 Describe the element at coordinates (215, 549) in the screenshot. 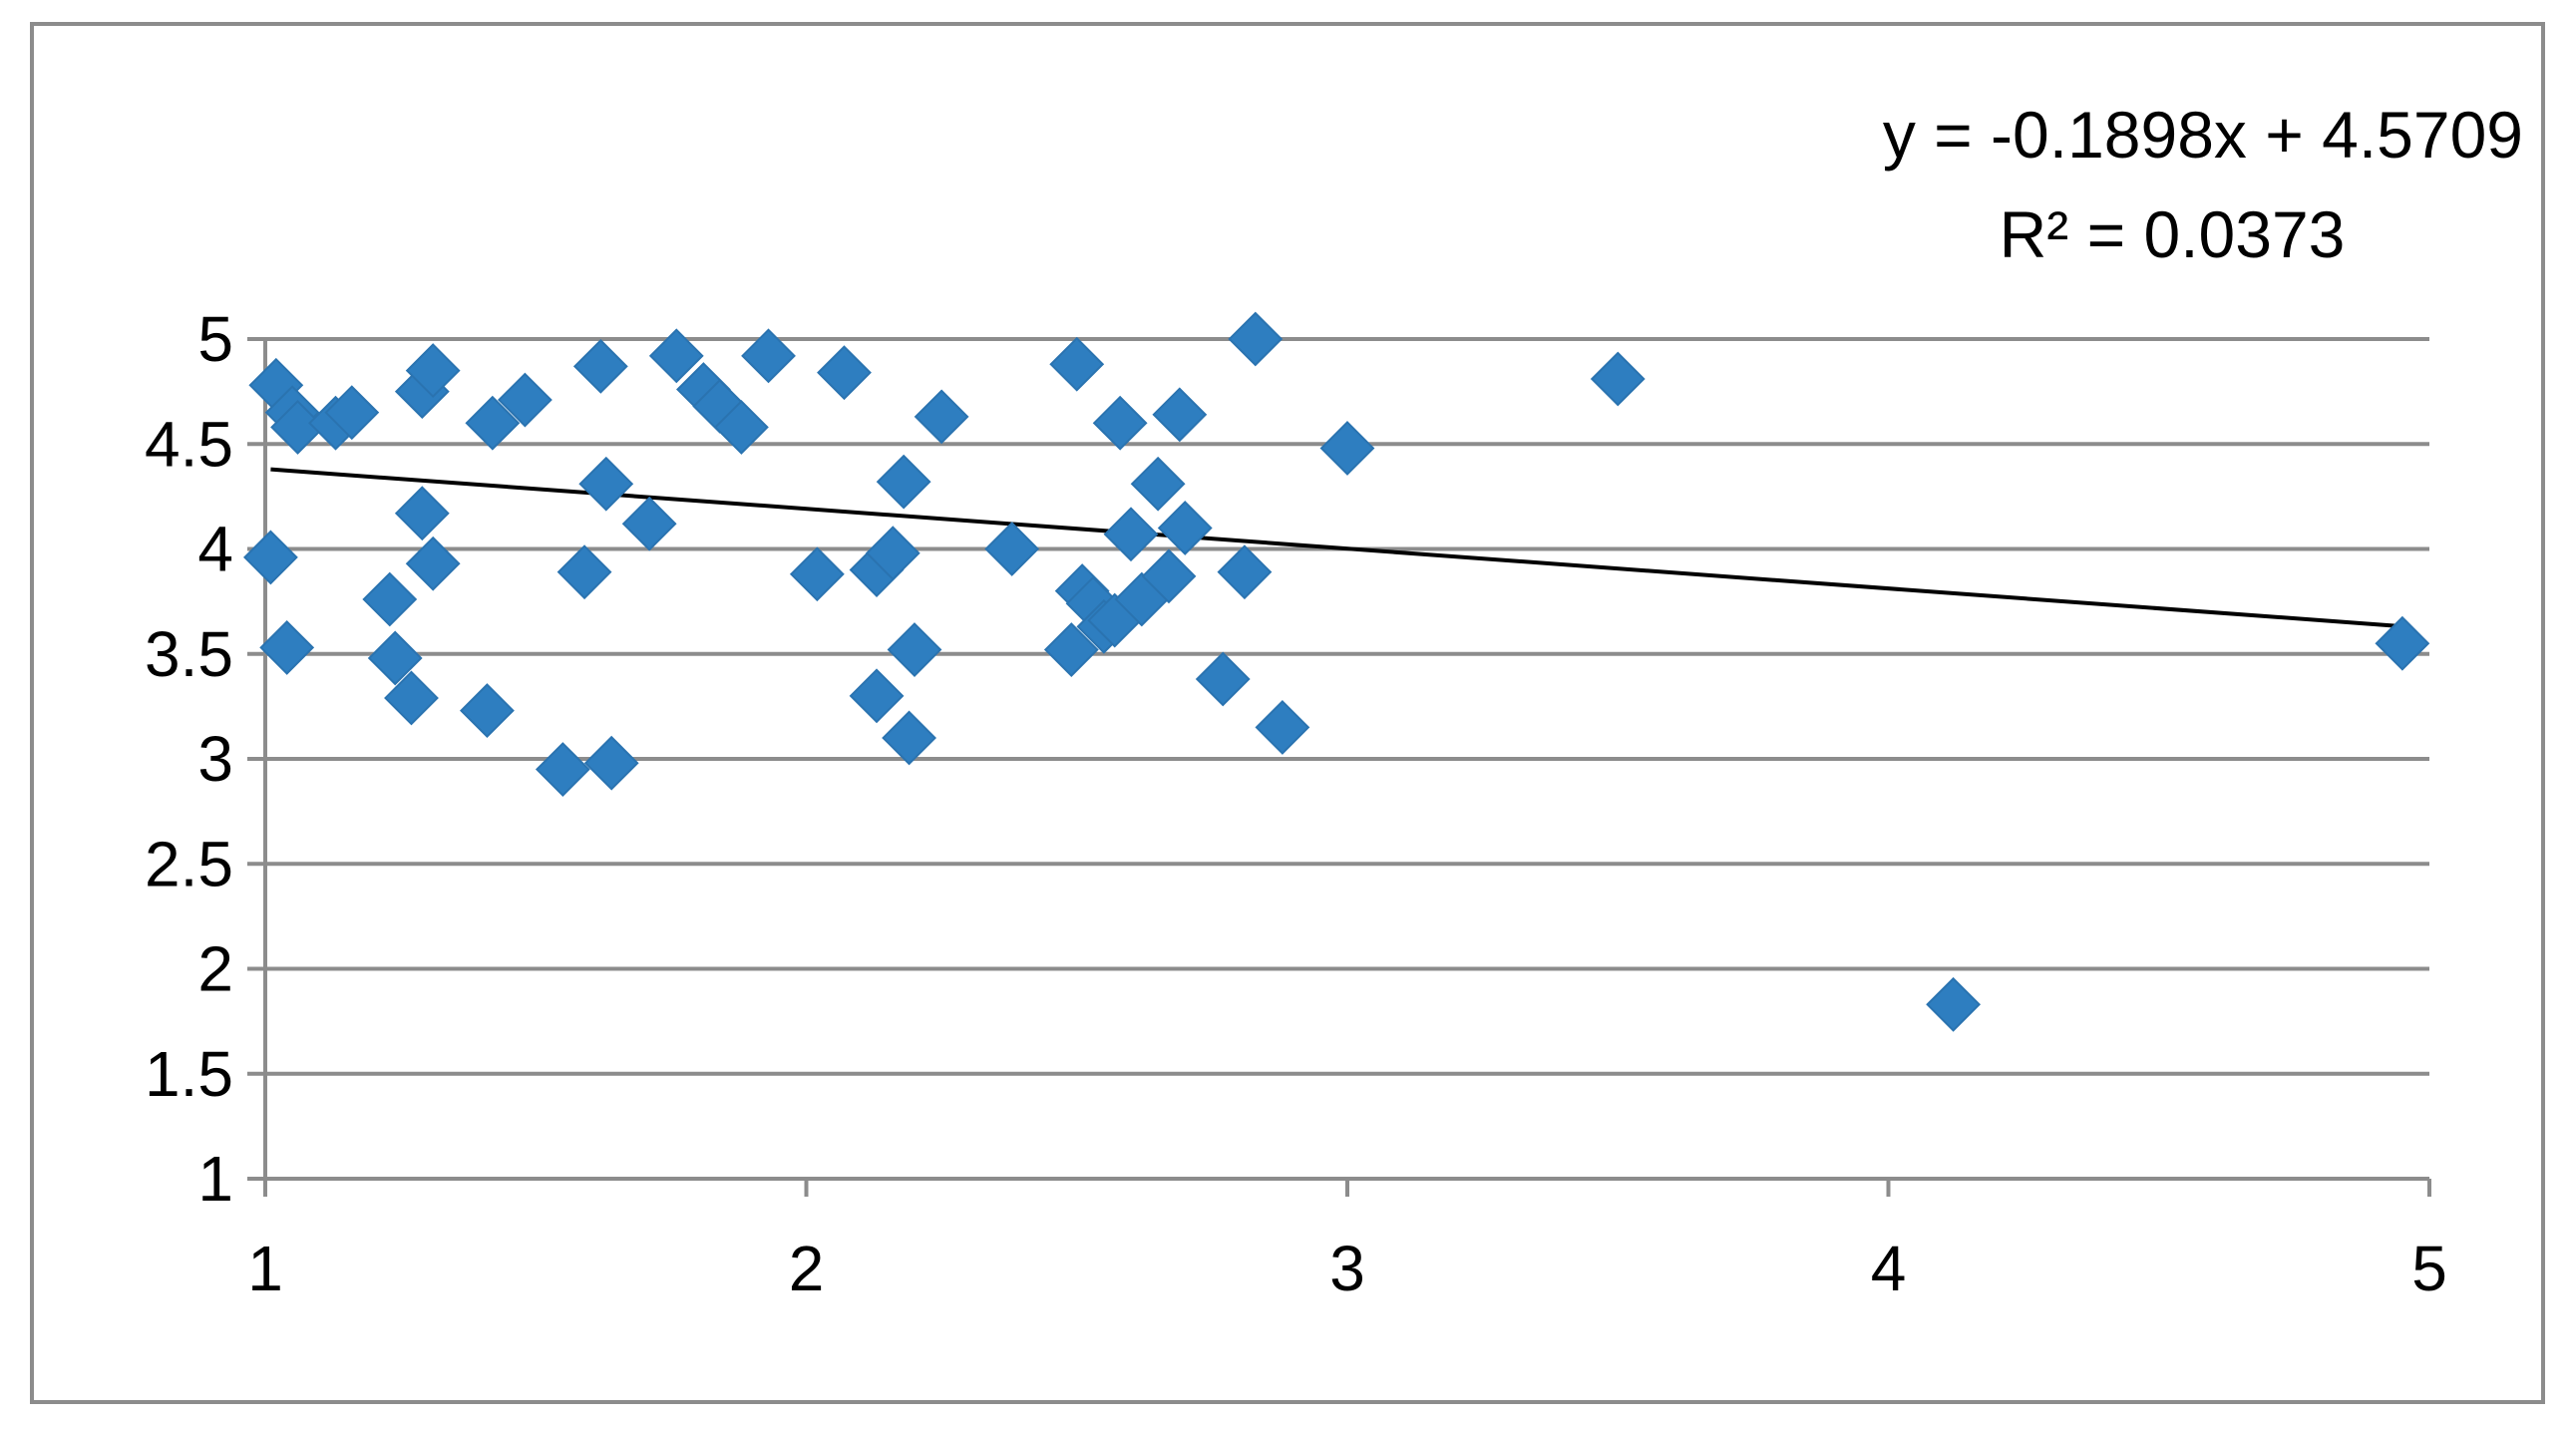

I see `y-tick-label: 4` at that location.